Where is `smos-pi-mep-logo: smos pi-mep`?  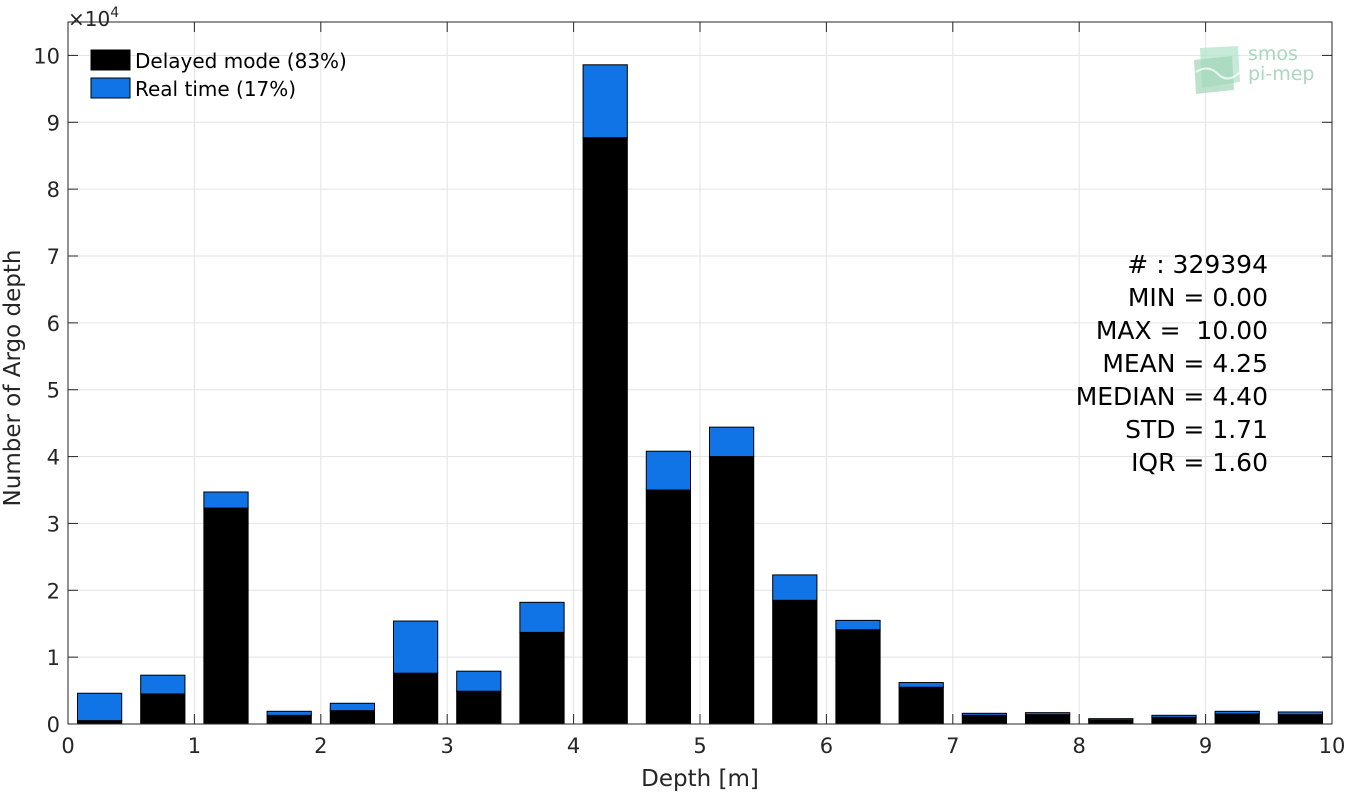
smos-pi-mep-logo: smos pi-mep is located at coordinates (1262, 70).